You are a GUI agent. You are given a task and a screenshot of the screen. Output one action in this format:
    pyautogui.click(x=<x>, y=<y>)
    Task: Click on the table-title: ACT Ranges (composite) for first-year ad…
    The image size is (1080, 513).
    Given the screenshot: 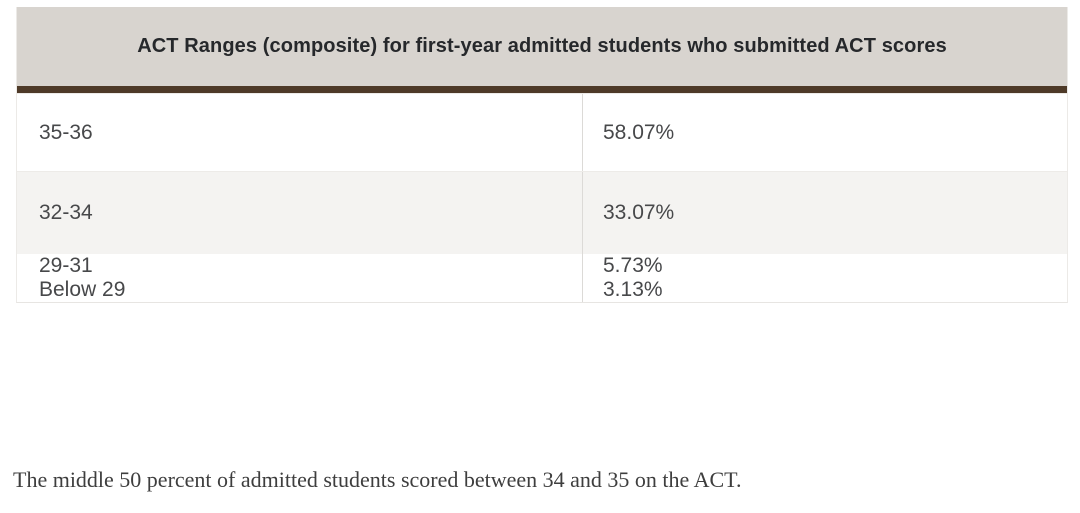 What is the action you would take?
    pyautogui.click(x=542, y=46)
    